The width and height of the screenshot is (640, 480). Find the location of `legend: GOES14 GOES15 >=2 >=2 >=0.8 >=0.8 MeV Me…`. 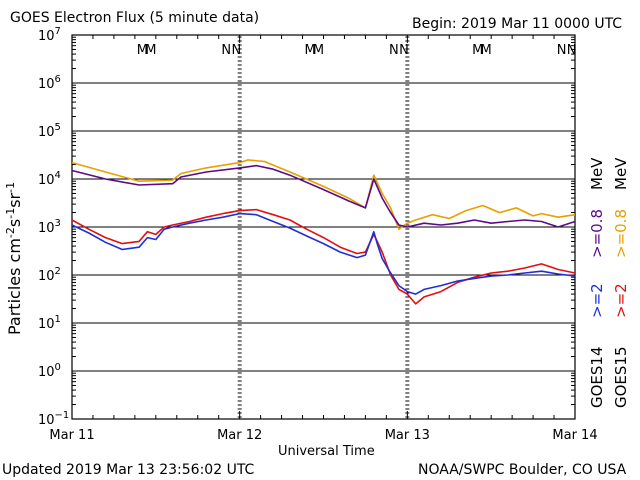

legend: GOES14 GOES15 >=2 >=2 >=0.8 >=0.8 MeV Me… is located at coordinates (609, 282).